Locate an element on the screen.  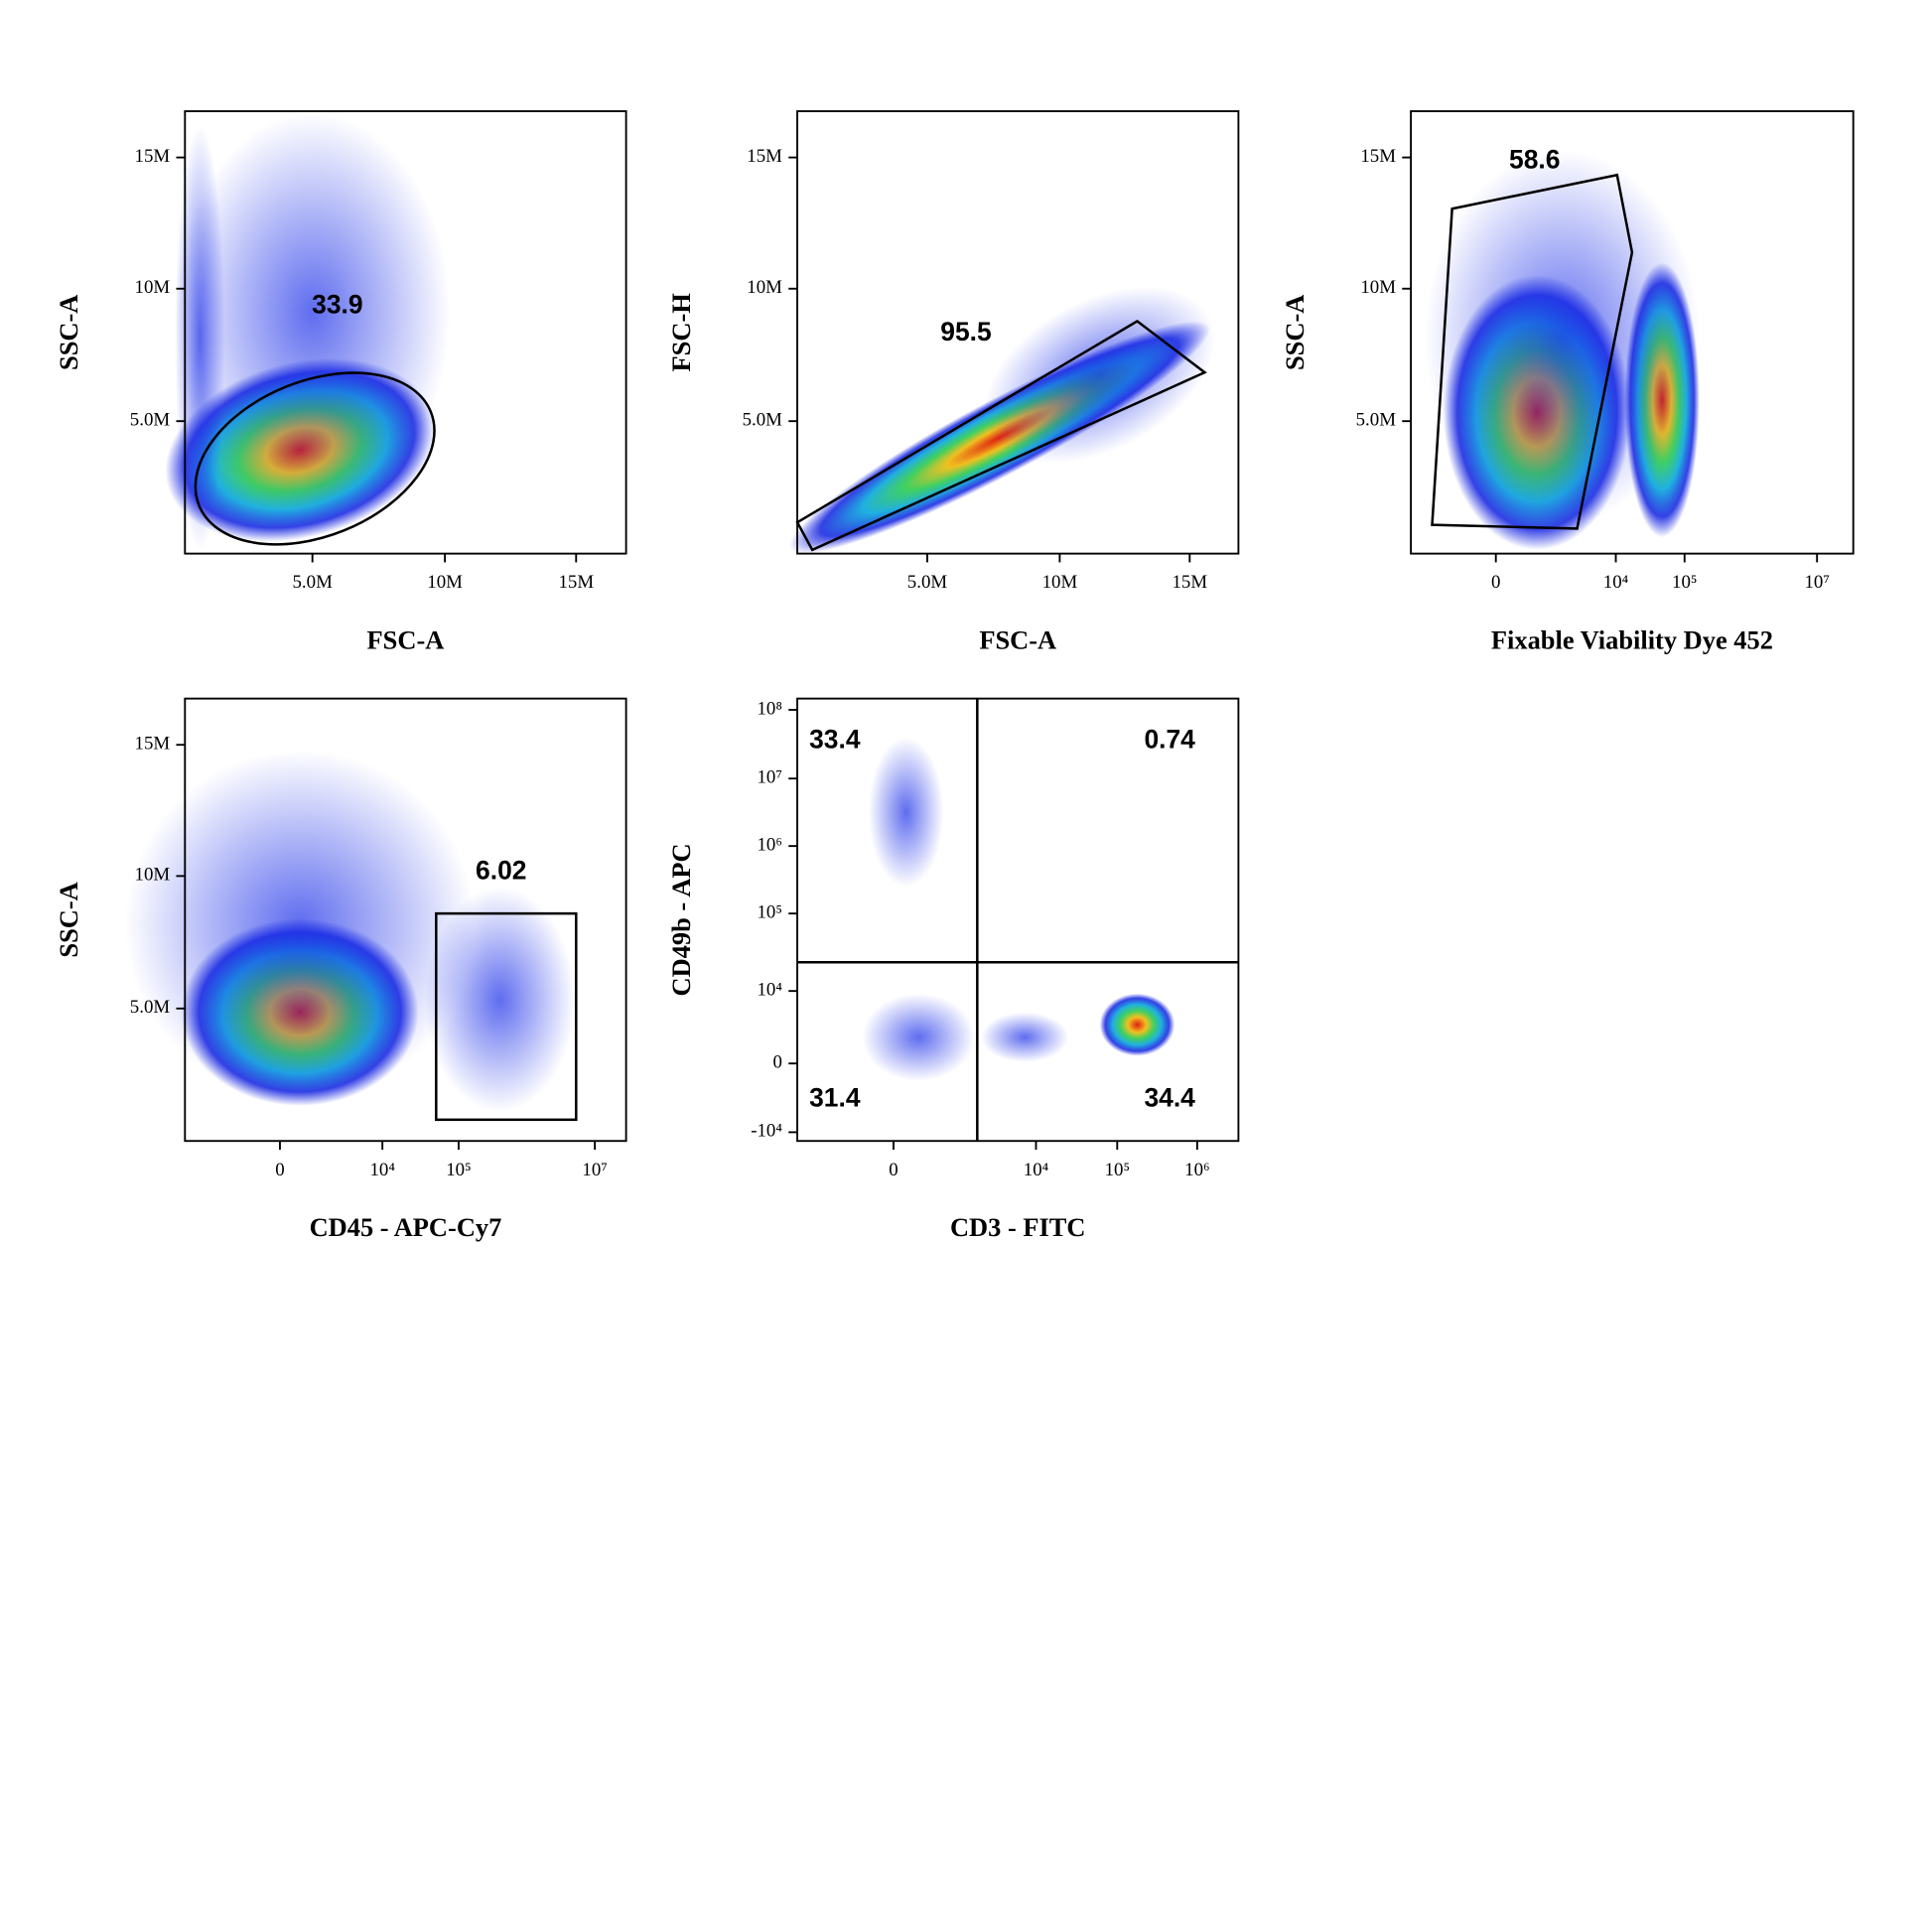
gate-percentage: 0.74 is located at coordinates (1170, 739).